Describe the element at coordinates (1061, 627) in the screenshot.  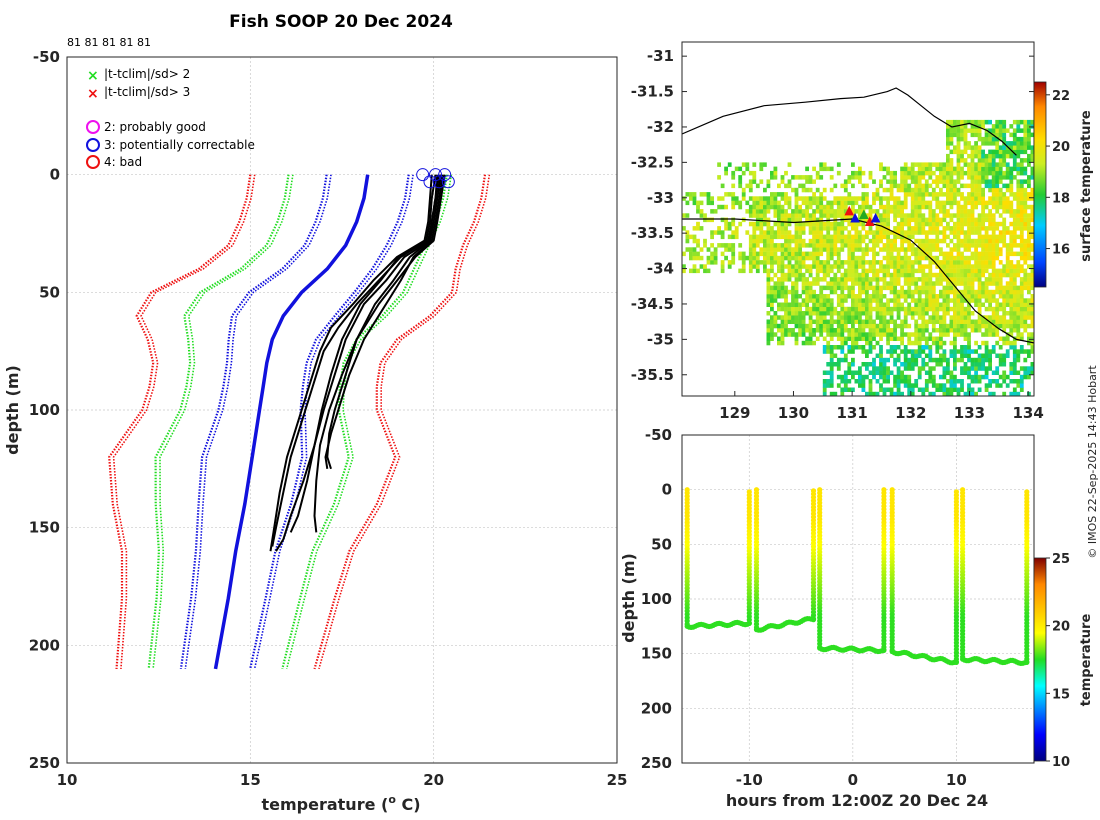
I see `temp-cb-tick: 20` at that location.